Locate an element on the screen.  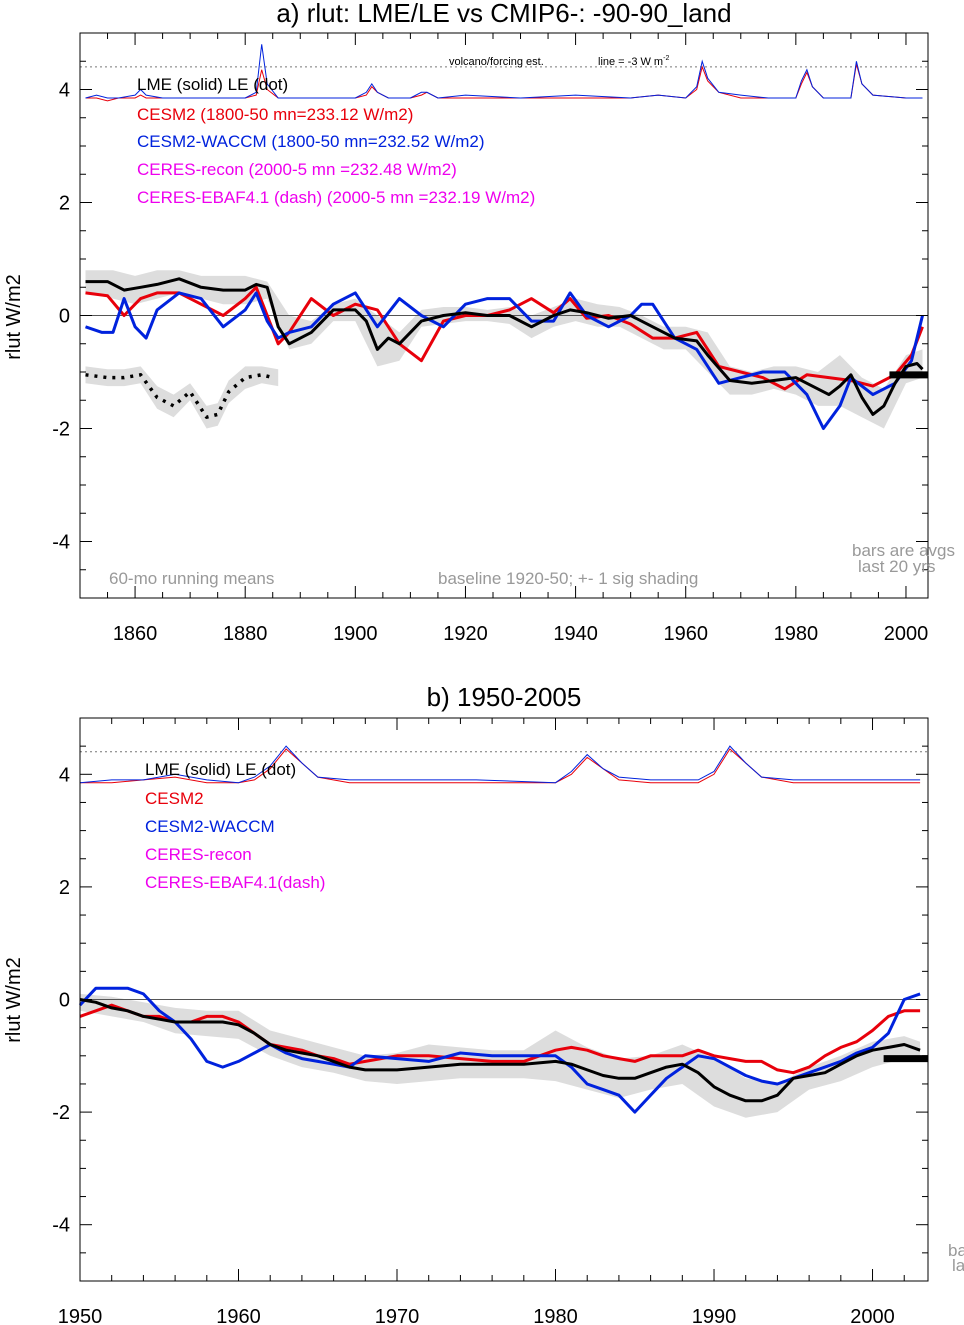
annotation-b-bars-1: ba is located at coordinates (956, 1250).